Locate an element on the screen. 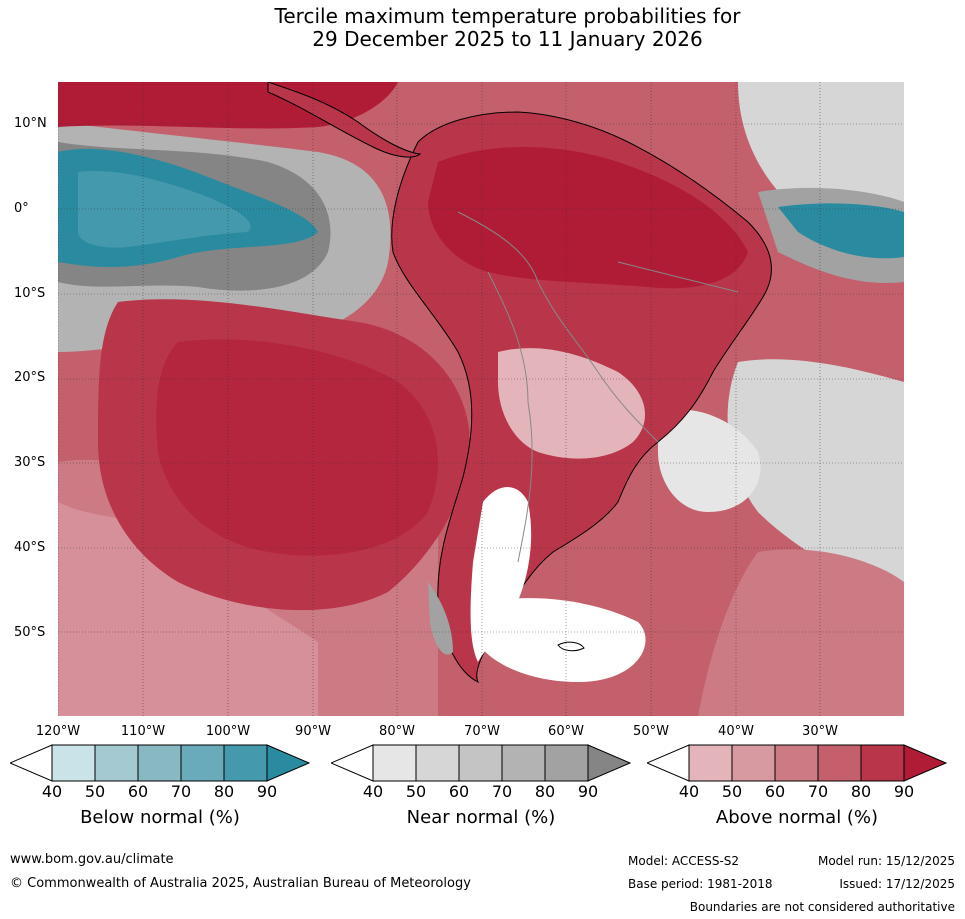 The height and width of the screenshot is (919, 965). below-normal-colorbar is located at coordinates (160, 763).